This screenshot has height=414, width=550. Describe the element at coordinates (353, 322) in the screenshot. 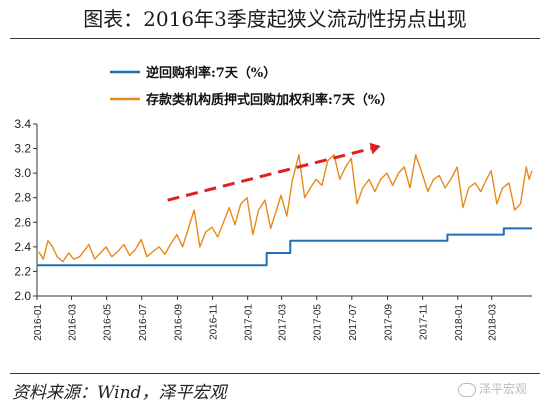

I see `x-tick-label: 2017-07` at that location.